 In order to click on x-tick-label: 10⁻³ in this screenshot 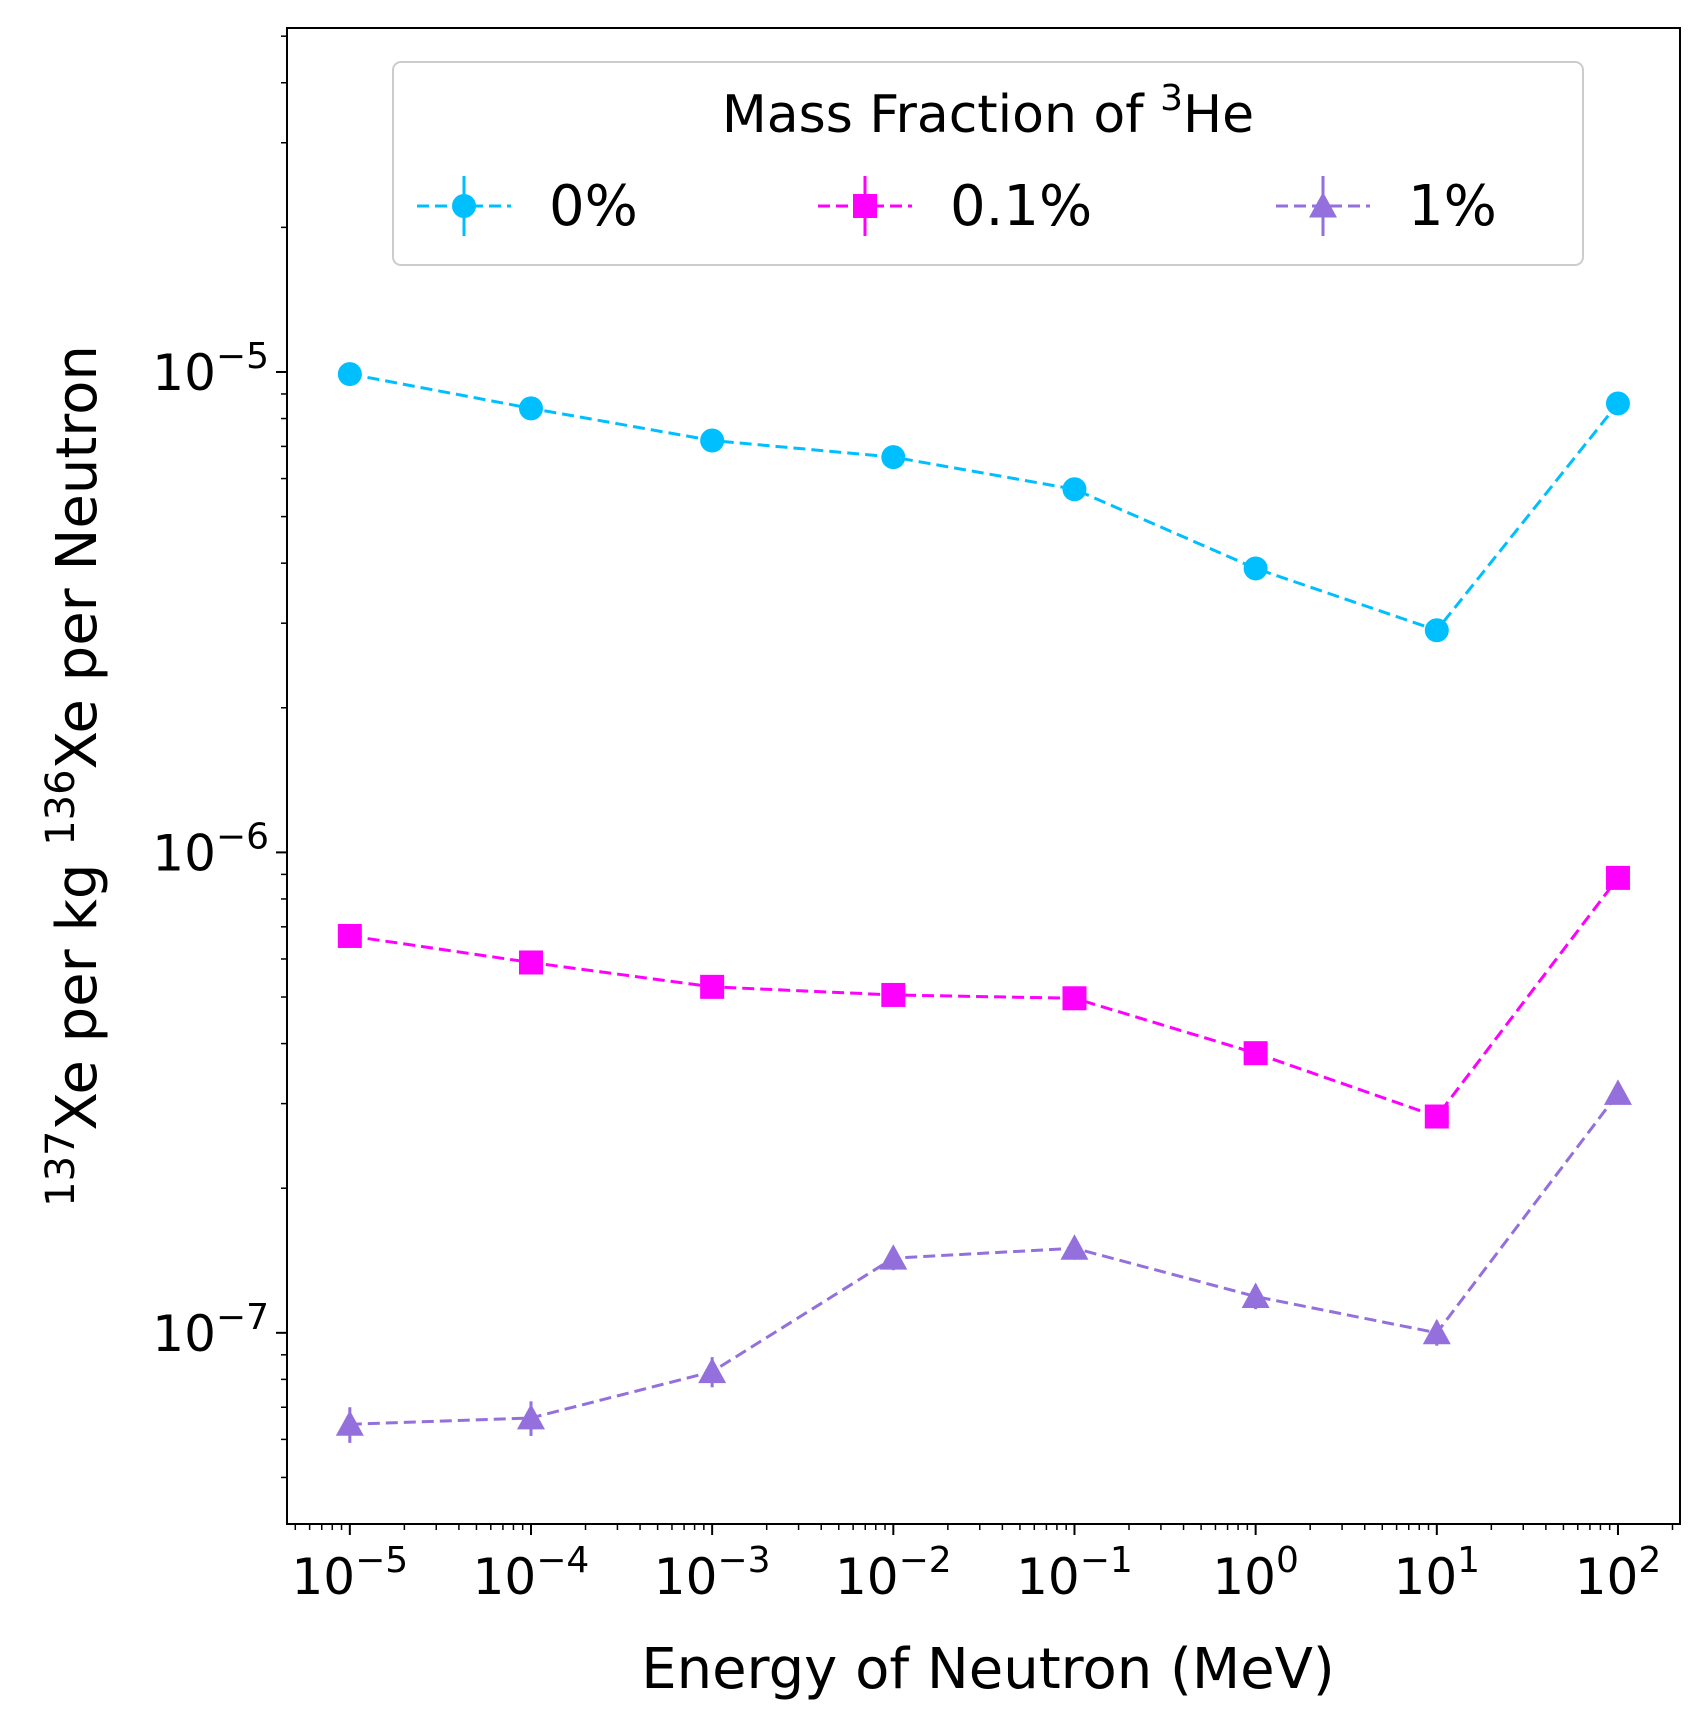, I will do `click(712, 1573)`.